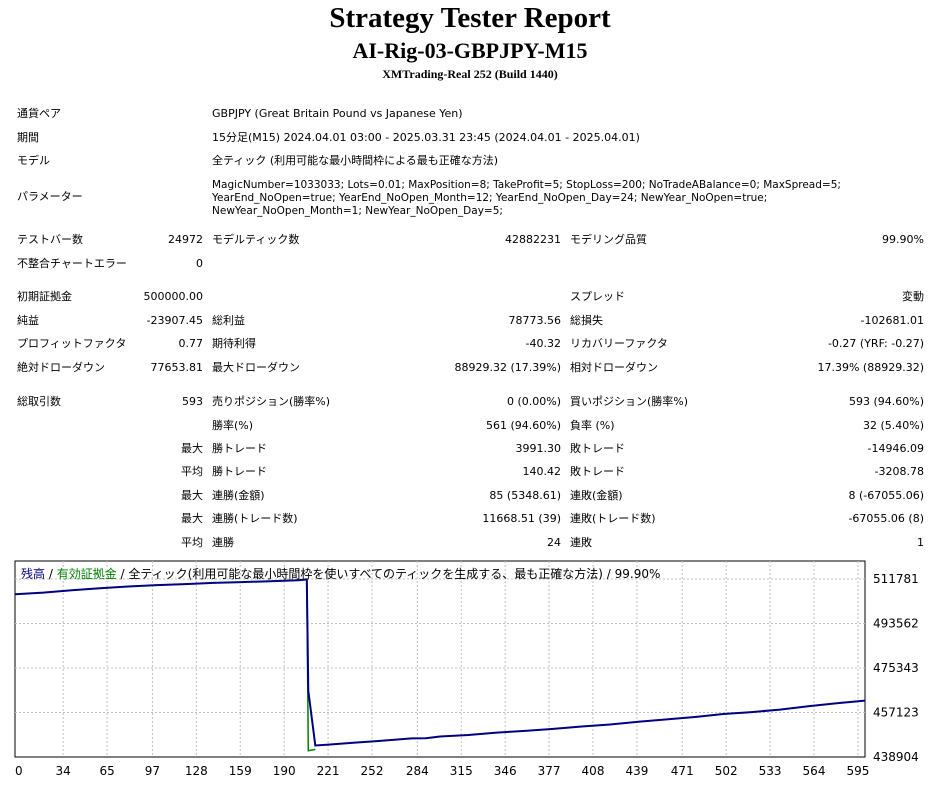 This screenshot has height=786, width=940. Describe the element at coordinates (886, 495) in the screenshot. I see `stat-value: 8 (-67055.06)` at that location.